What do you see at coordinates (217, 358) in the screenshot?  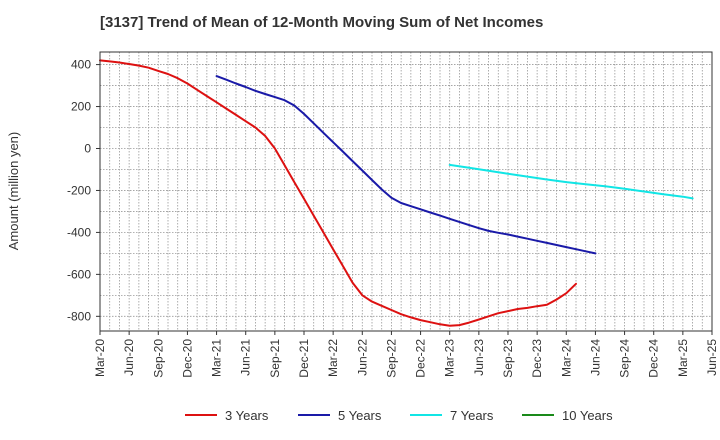 I see `x-tick-label: Mar-21` at bounding box center [217, 358].